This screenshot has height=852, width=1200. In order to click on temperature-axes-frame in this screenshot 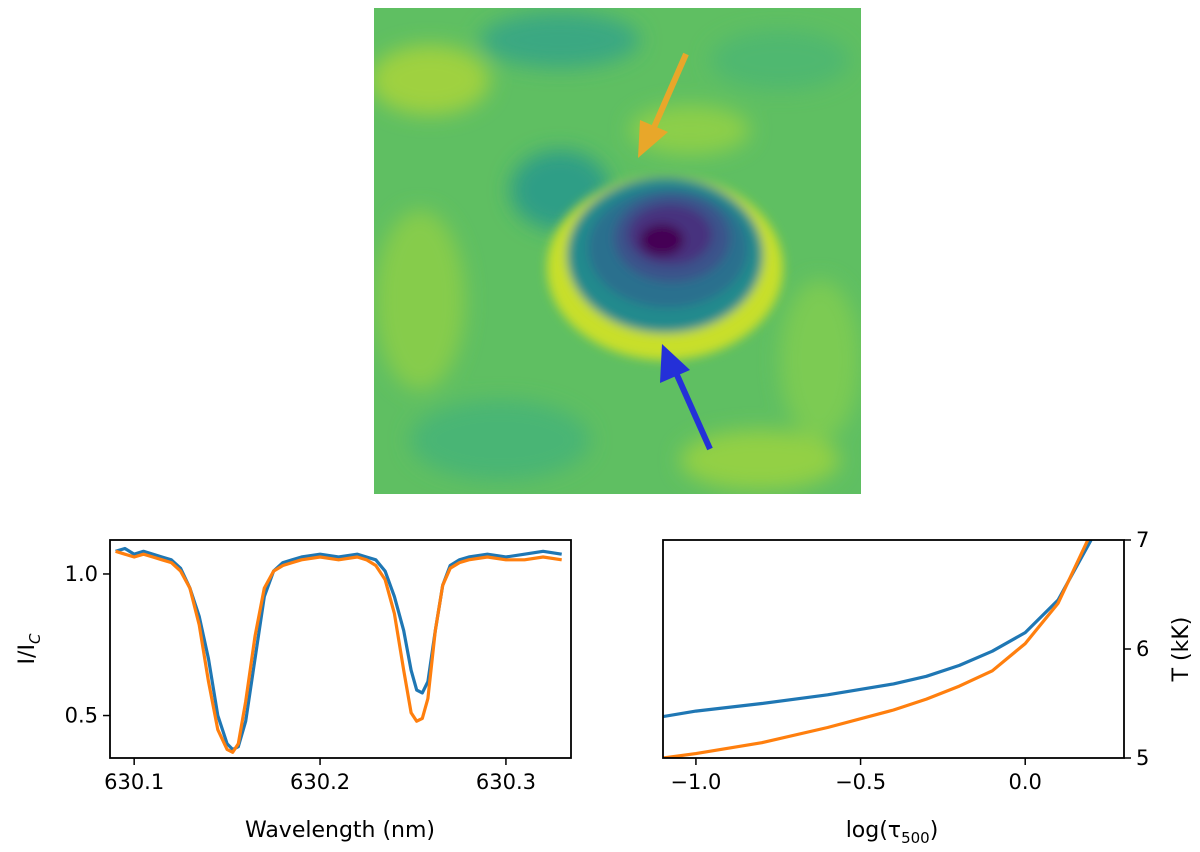, I will do `click(893, 649)`.